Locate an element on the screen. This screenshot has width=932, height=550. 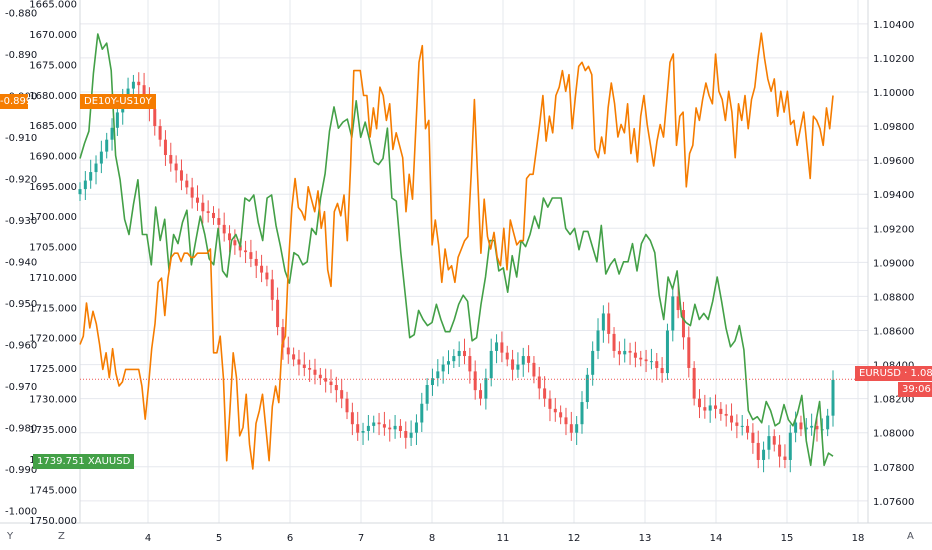
time-tick-label: 15 is located at coordinates (787, 538).